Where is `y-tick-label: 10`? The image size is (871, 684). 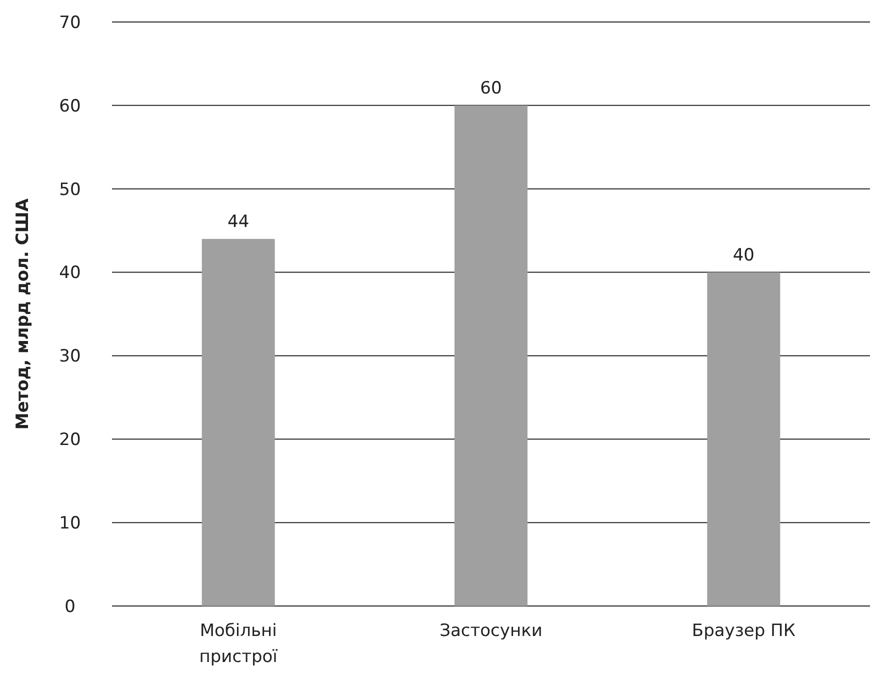 y-tick-label: 10 is located at coordinates (70, 524).